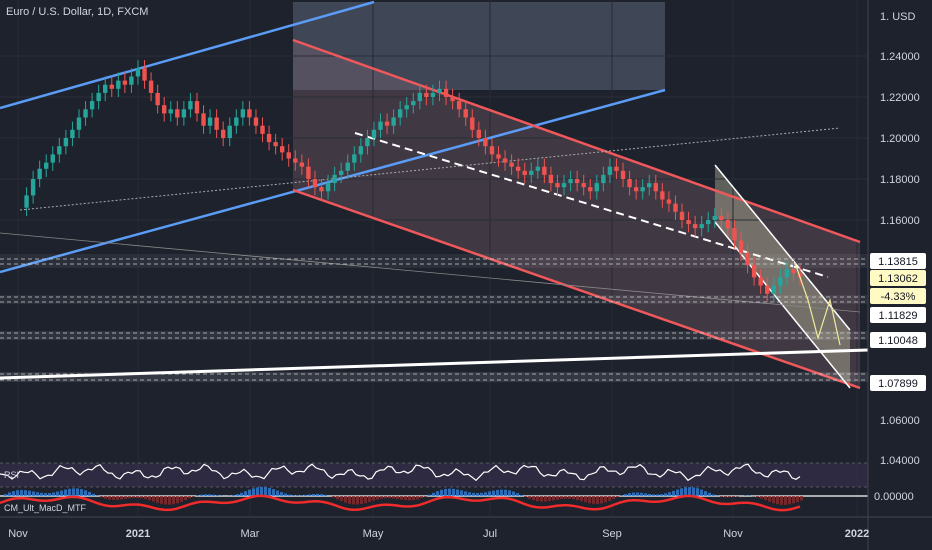 The image size is (932, 550). What do you see at coordinates (77, 12) in the screenshot?
I see `chart-title: Euro / U.S. Dollar, 1D, FXCM` at bounding box center [77, 12].